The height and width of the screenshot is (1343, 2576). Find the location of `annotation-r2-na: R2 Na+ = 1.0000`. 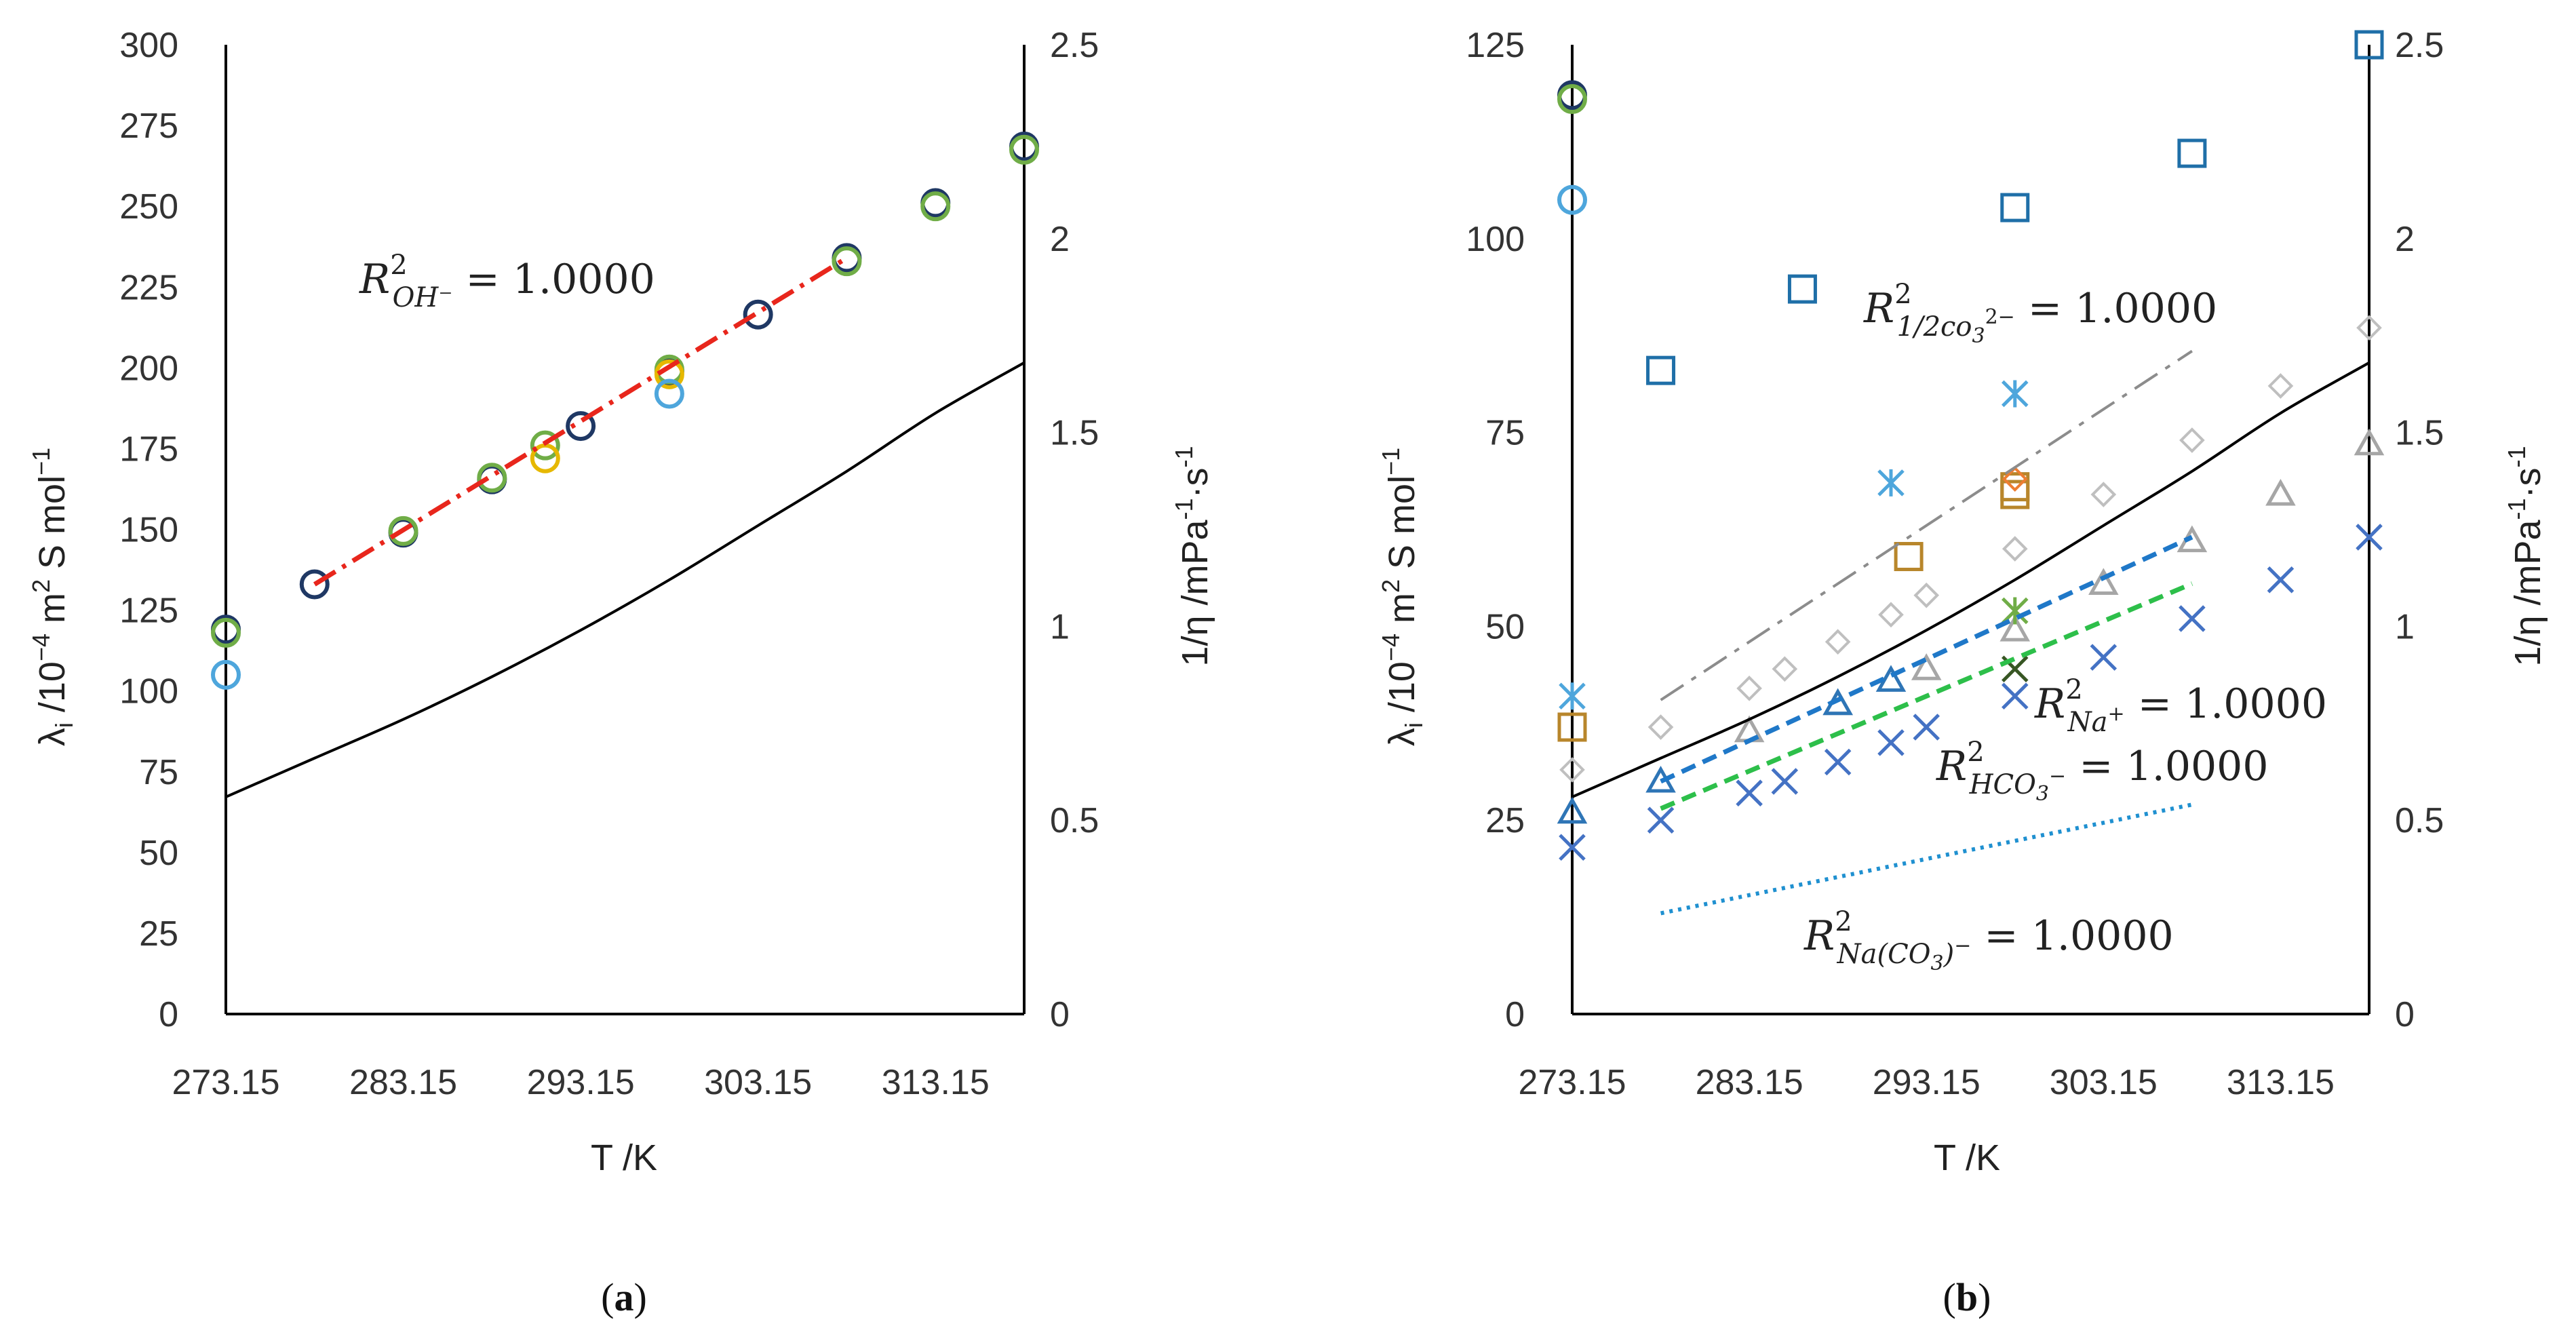

annotation-r2-na: R2 Na+ = 1.0000 is located at coordinates (2180, 706).